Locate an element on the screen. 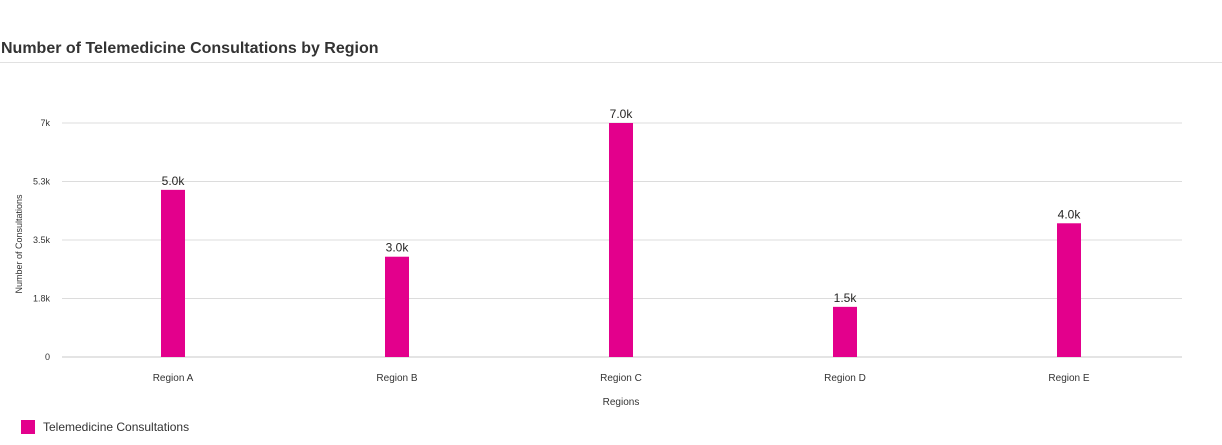 The width and height of the screenshot is (1222, 445). legend-swatch is located at coordinates (28, 427).